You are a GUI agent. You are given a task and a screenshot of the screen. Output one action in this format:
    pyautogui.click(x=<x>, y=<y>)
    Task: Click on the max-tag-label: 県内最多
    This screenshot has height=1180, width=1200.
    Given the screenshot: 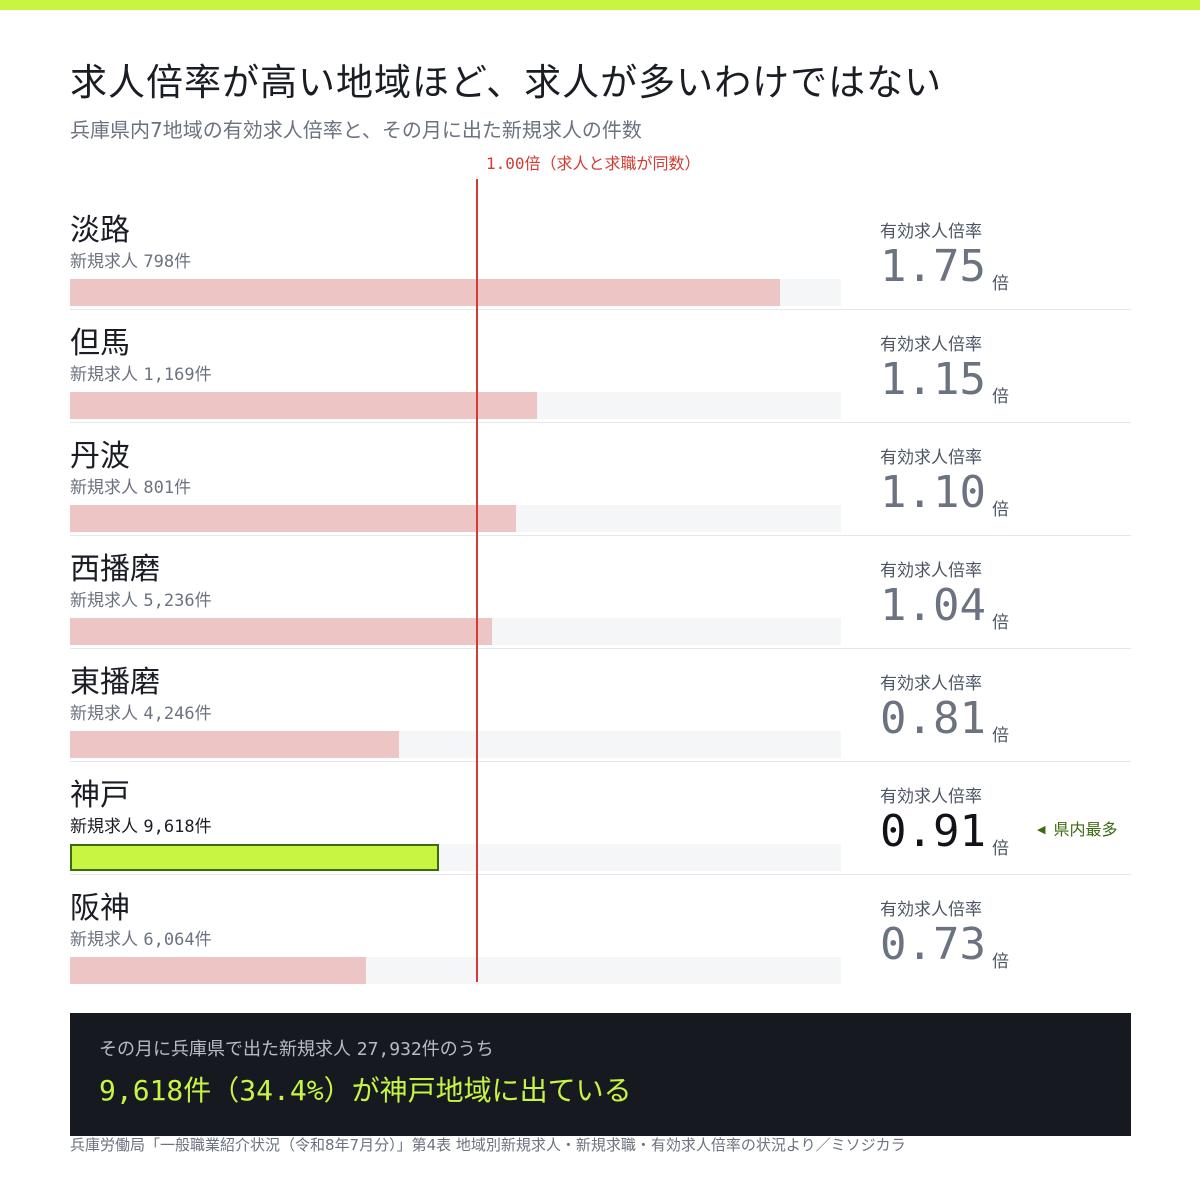 What is the action you would take?
    pyautogui.click(x=1085, y=829)
    